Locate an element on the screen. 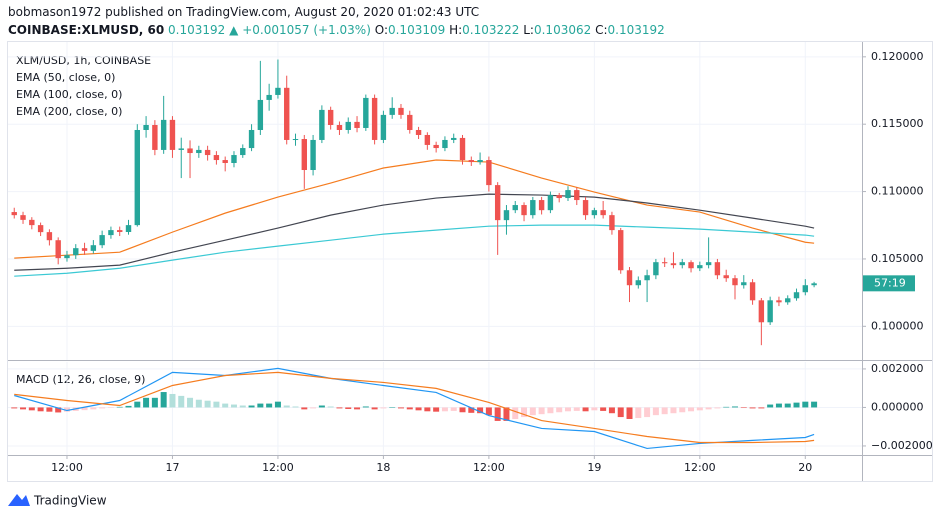  macd-line is located at coordinates (414, 407).